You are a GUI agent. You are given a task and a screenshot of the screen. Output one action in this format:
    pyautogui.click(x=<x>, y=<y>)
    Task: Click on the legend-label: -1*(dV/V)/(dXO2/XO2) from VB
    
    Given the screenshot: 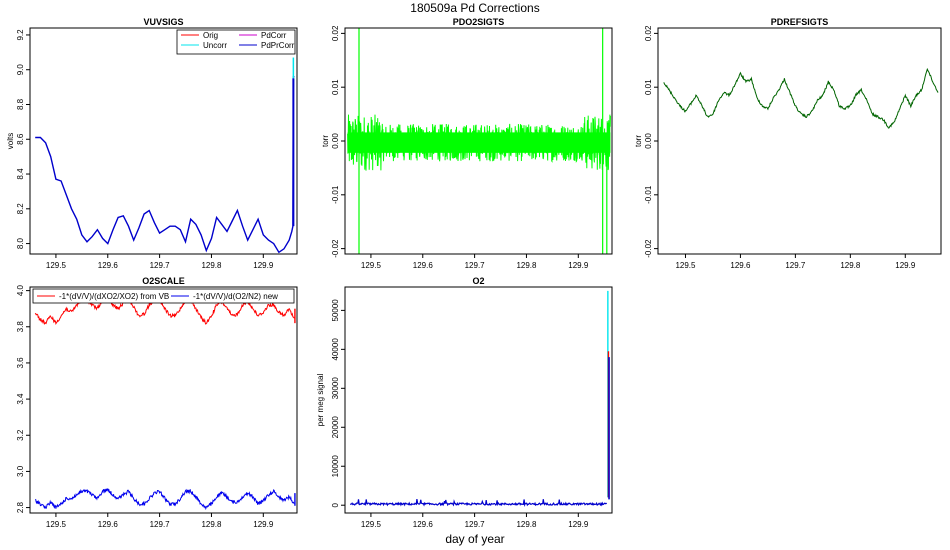 What is the action you would take?
    pyautogui.click(x=114, y=296)
    